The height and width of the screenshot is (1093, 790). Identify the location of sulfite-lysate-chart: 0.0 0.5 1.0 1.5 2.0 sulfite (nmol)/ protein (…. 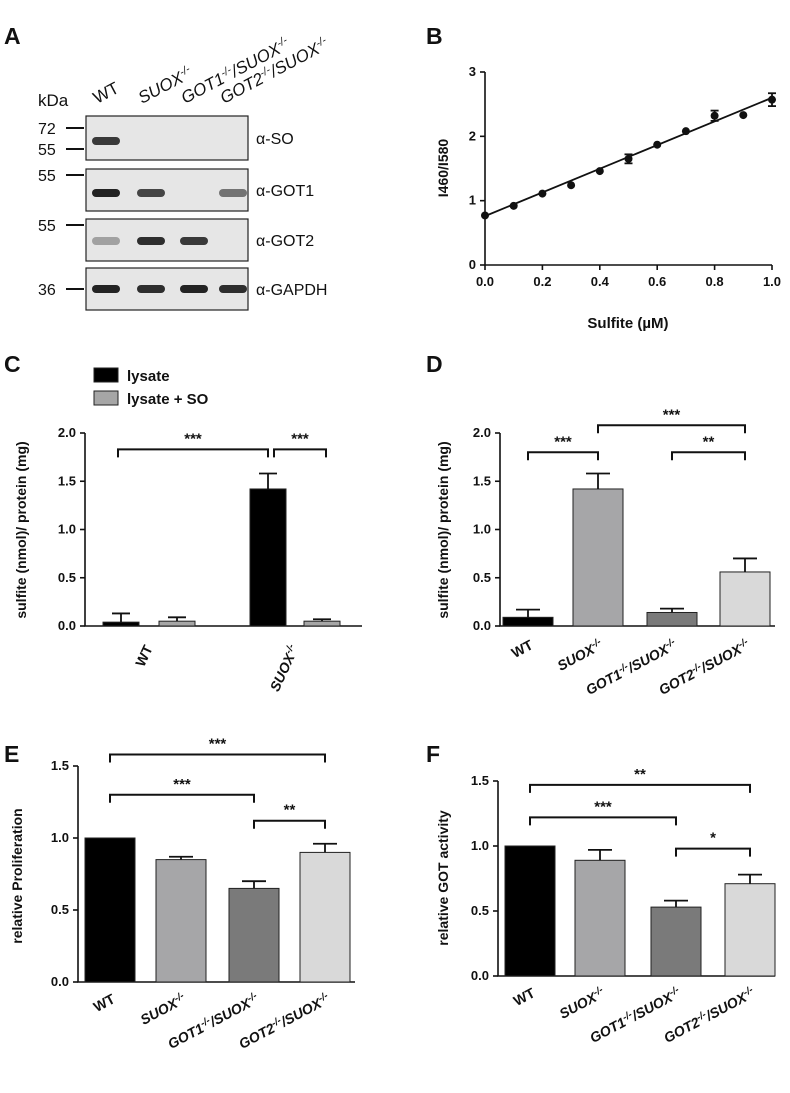
(187, 530).